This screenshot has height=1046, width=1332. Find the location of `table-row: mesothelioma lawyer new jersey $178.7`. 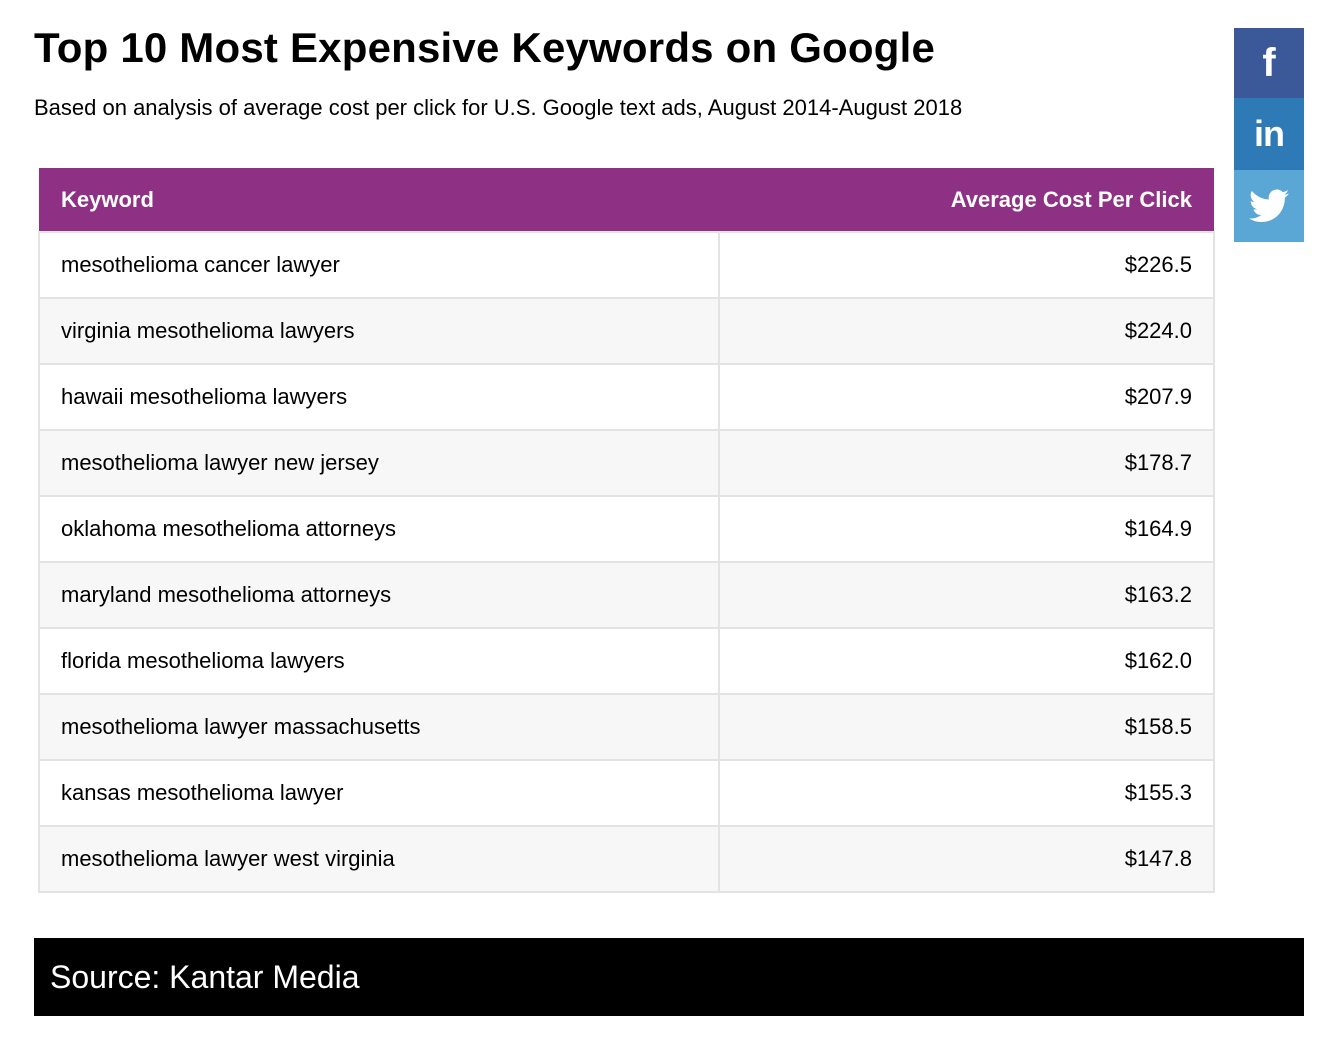

table-row: mesothelioma lawyer new jersey $178.7 is located at coordinates (626, 463).